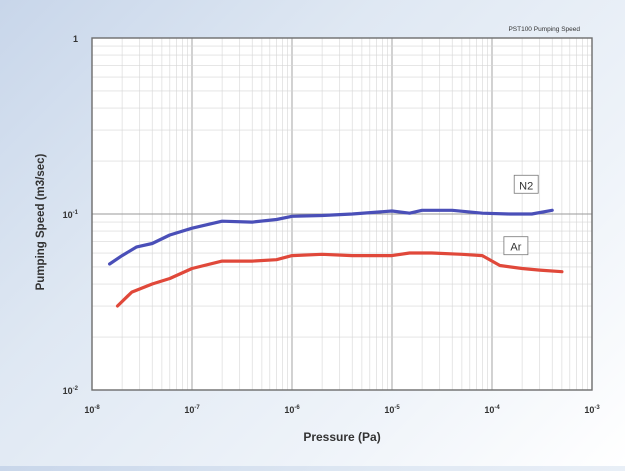  What do you see at coordinates (521, 215) in the screenshot?
I see `series-labels: N2 Ar` at bounding box center [521, 215].